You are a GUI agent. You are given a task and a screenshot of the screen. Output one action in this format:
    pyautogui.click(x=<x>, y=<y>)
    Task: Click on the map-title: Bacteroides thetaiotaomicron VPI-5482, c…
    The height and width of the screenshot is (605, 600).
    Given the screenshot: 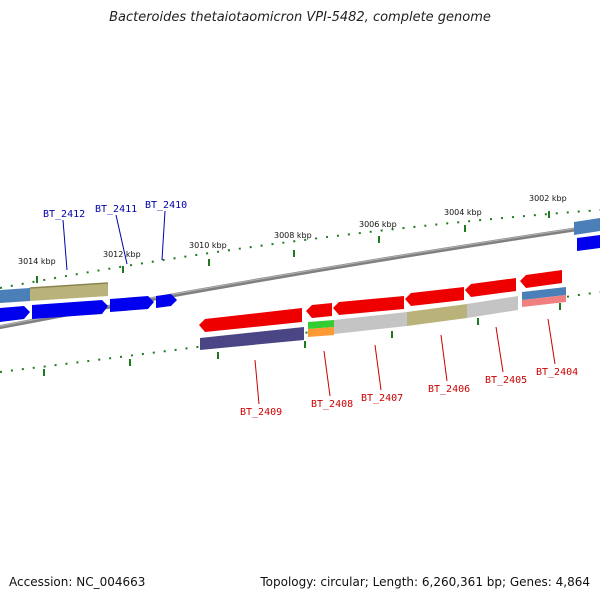 What is the action you would take?
    pyautogui.click(x=300, y=17)
    